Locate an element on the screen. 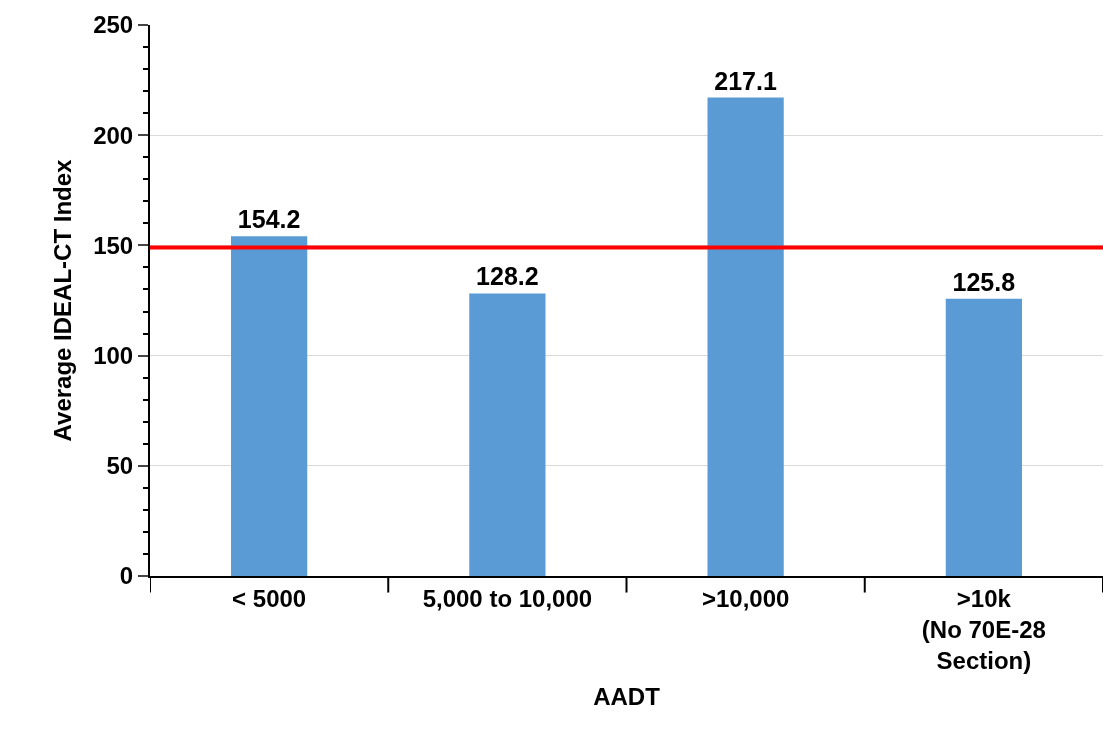 Image resolution: width=1103 pixels, height=738 pixels. y-tick-label: 150 is located at coordinates (113, 245).